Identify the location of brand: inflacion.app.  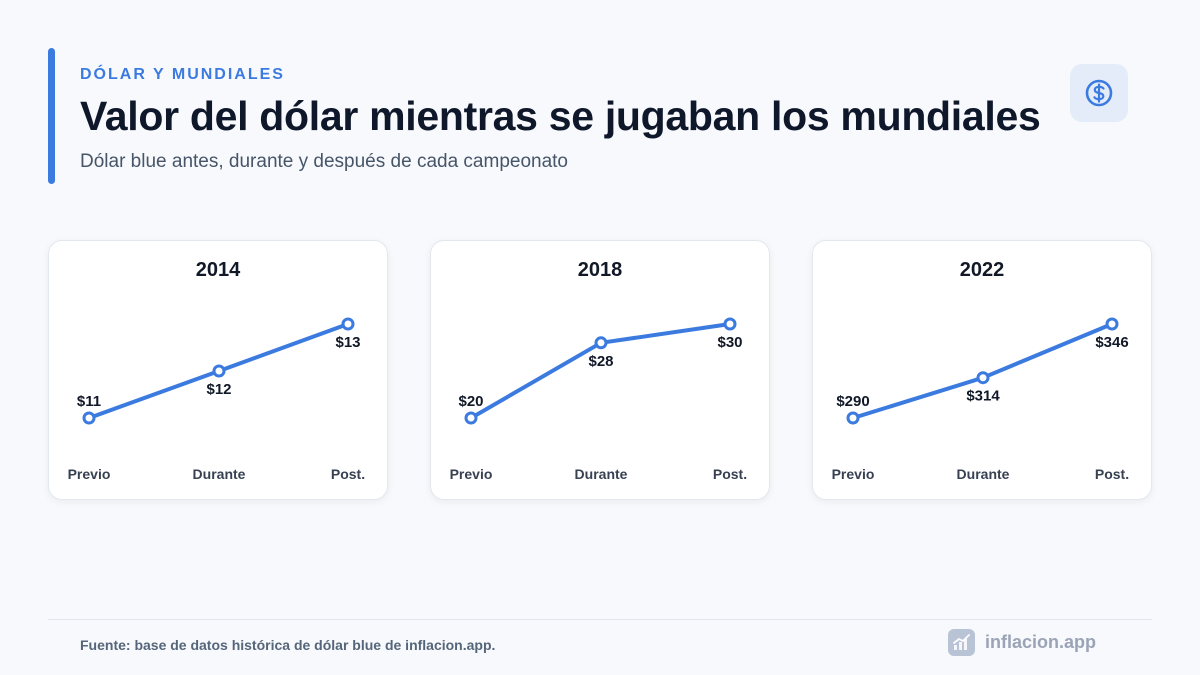
(1022, 642).